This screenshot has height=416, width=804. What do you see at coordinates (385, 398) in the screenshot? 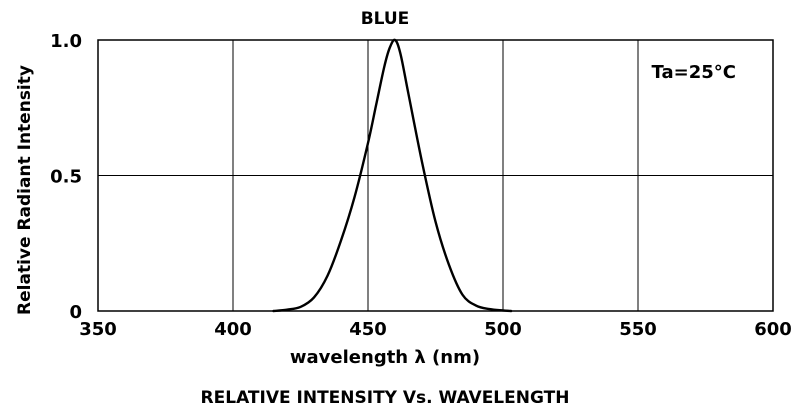
I see `chart-caption: RELATIVE INTENSITY Vs. WAVELENGTH` at bounding box center [385, 398].